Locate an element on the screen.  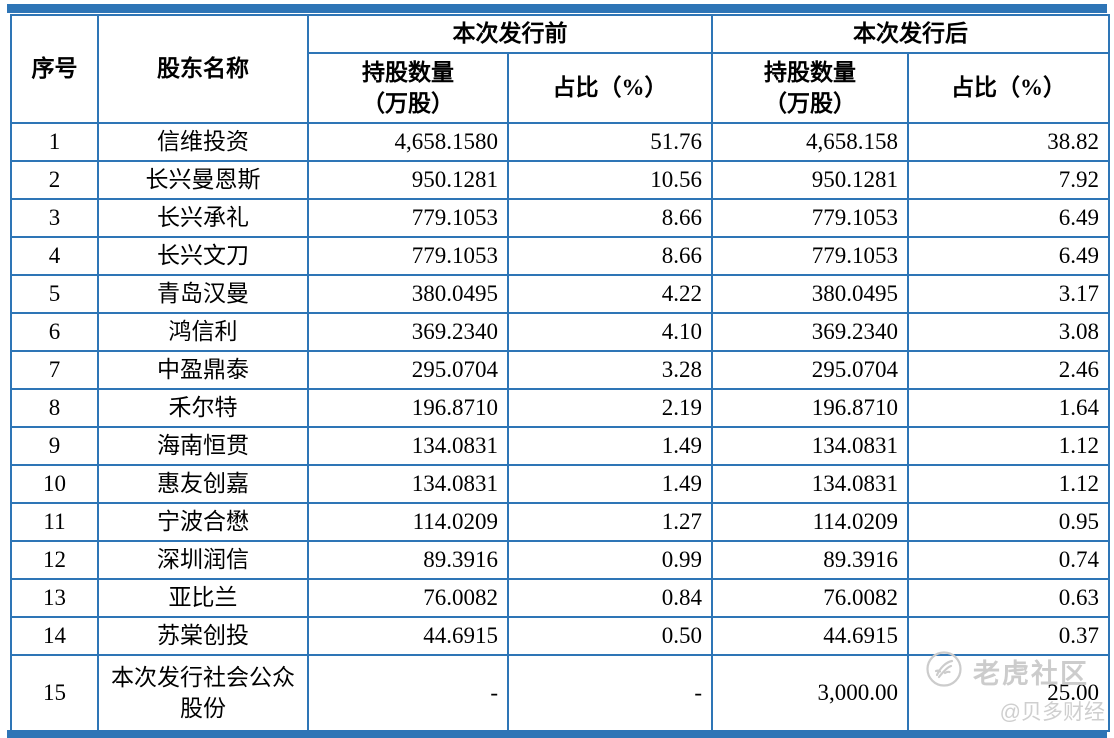
pre-pct-cell: 4.10 is located at coordinates (610, 332).